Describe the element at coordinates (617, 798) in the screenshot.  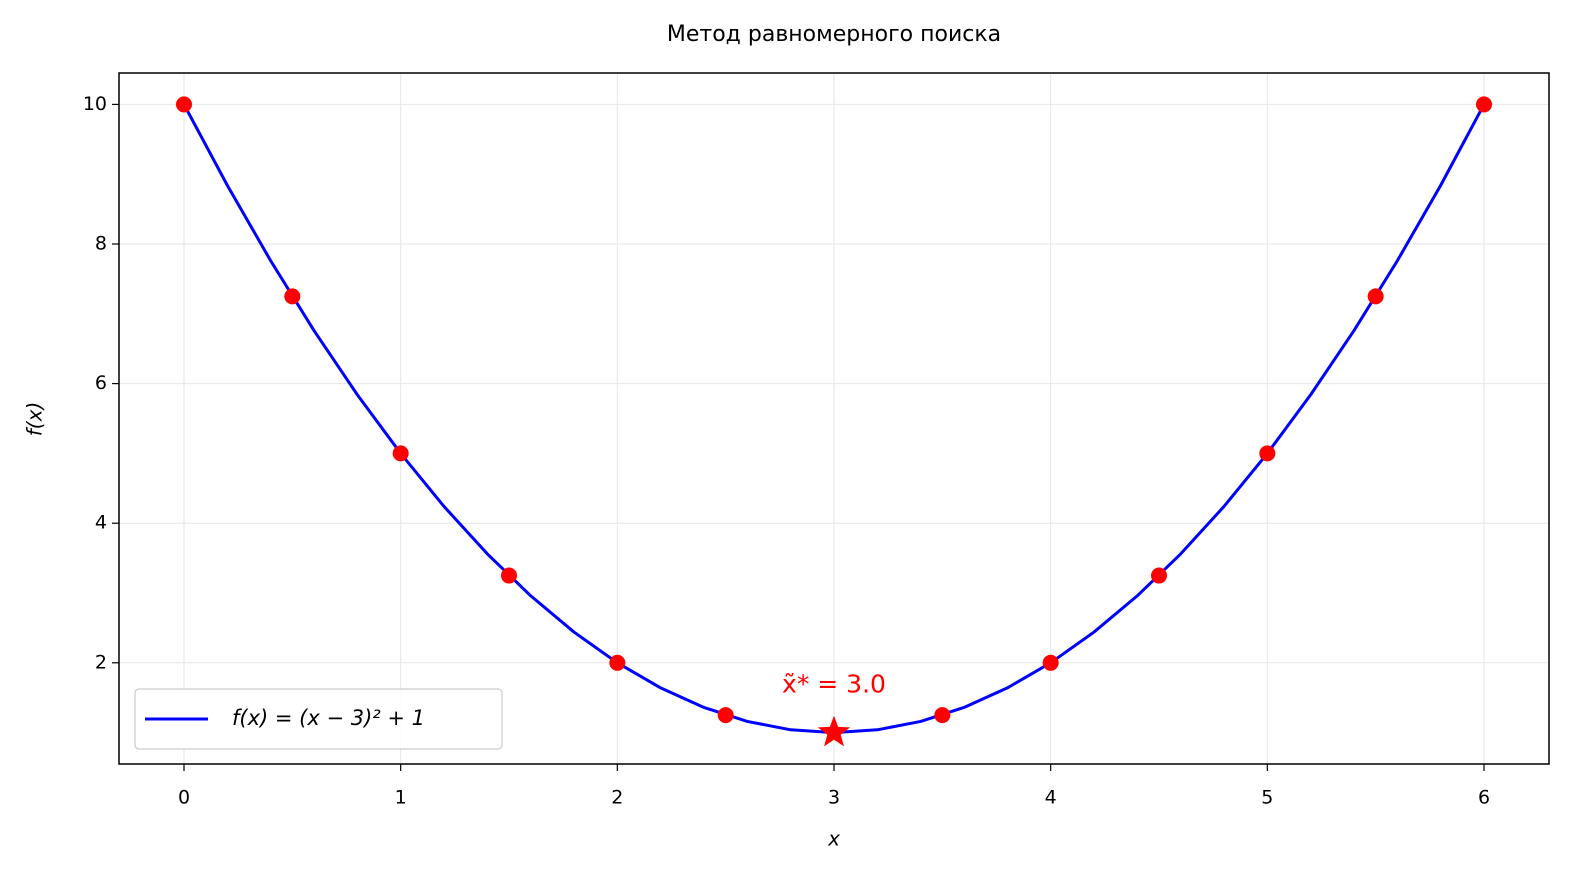
I see `x-tick-label: 2` at that location.